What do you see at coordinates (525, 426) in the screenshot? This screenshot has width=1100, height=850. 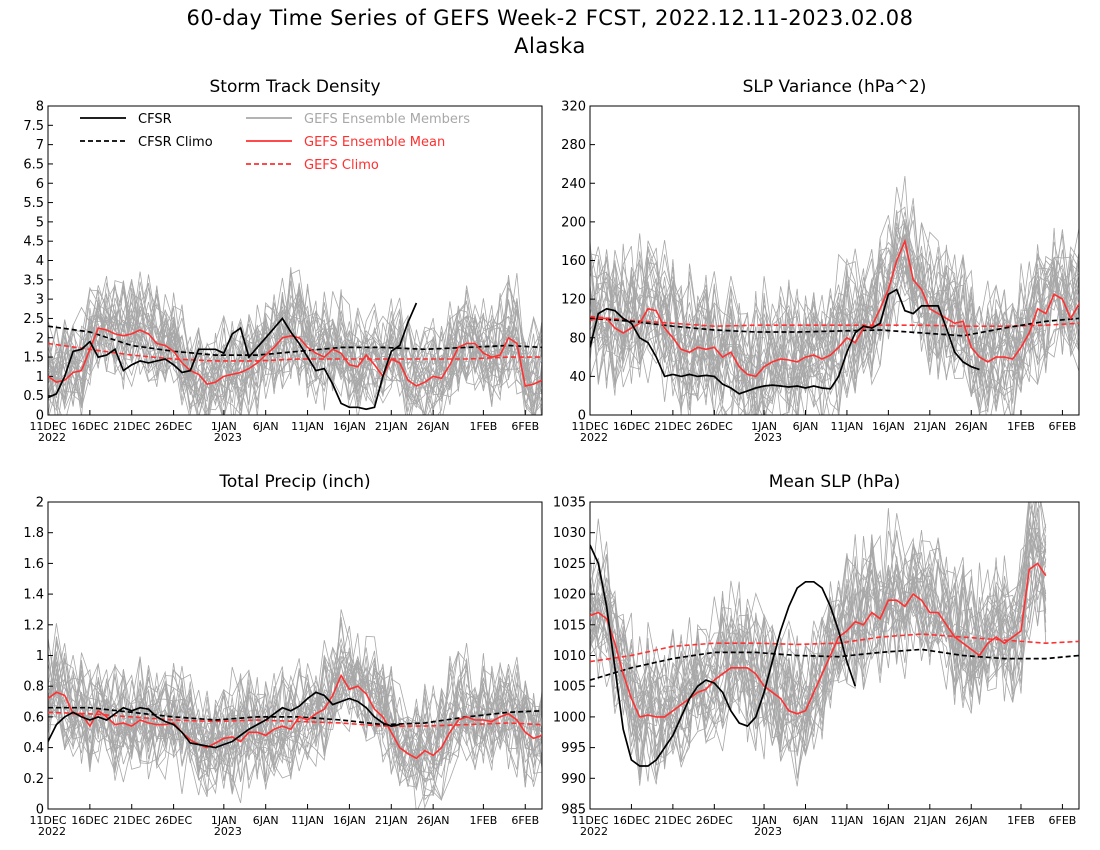 I see `x-tick-label: 6FEB` at bounding box center [525, 426].